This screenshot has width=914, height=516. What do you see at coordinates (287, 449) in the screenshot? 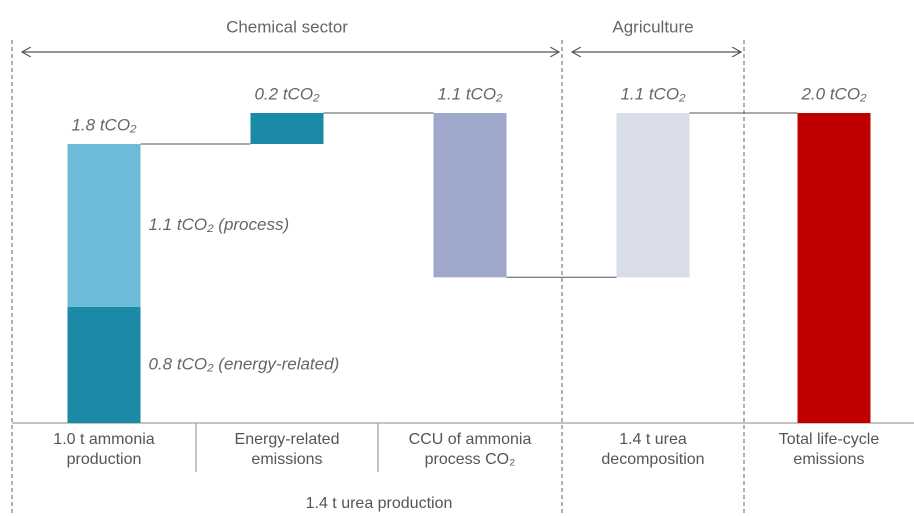
I see `x-tick-label: Energy-related emissions` at bounding box center [287, 449].